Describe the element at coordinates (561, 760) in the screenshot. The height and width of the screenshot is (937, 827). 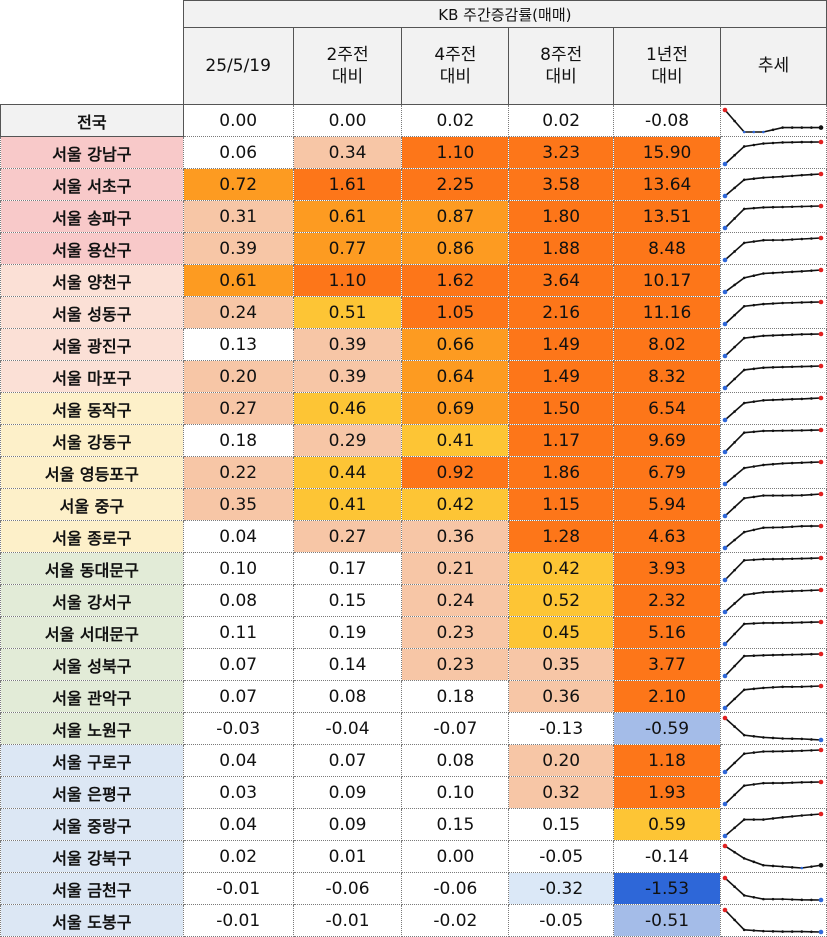
I see `value-cell: 0.20` at that location.